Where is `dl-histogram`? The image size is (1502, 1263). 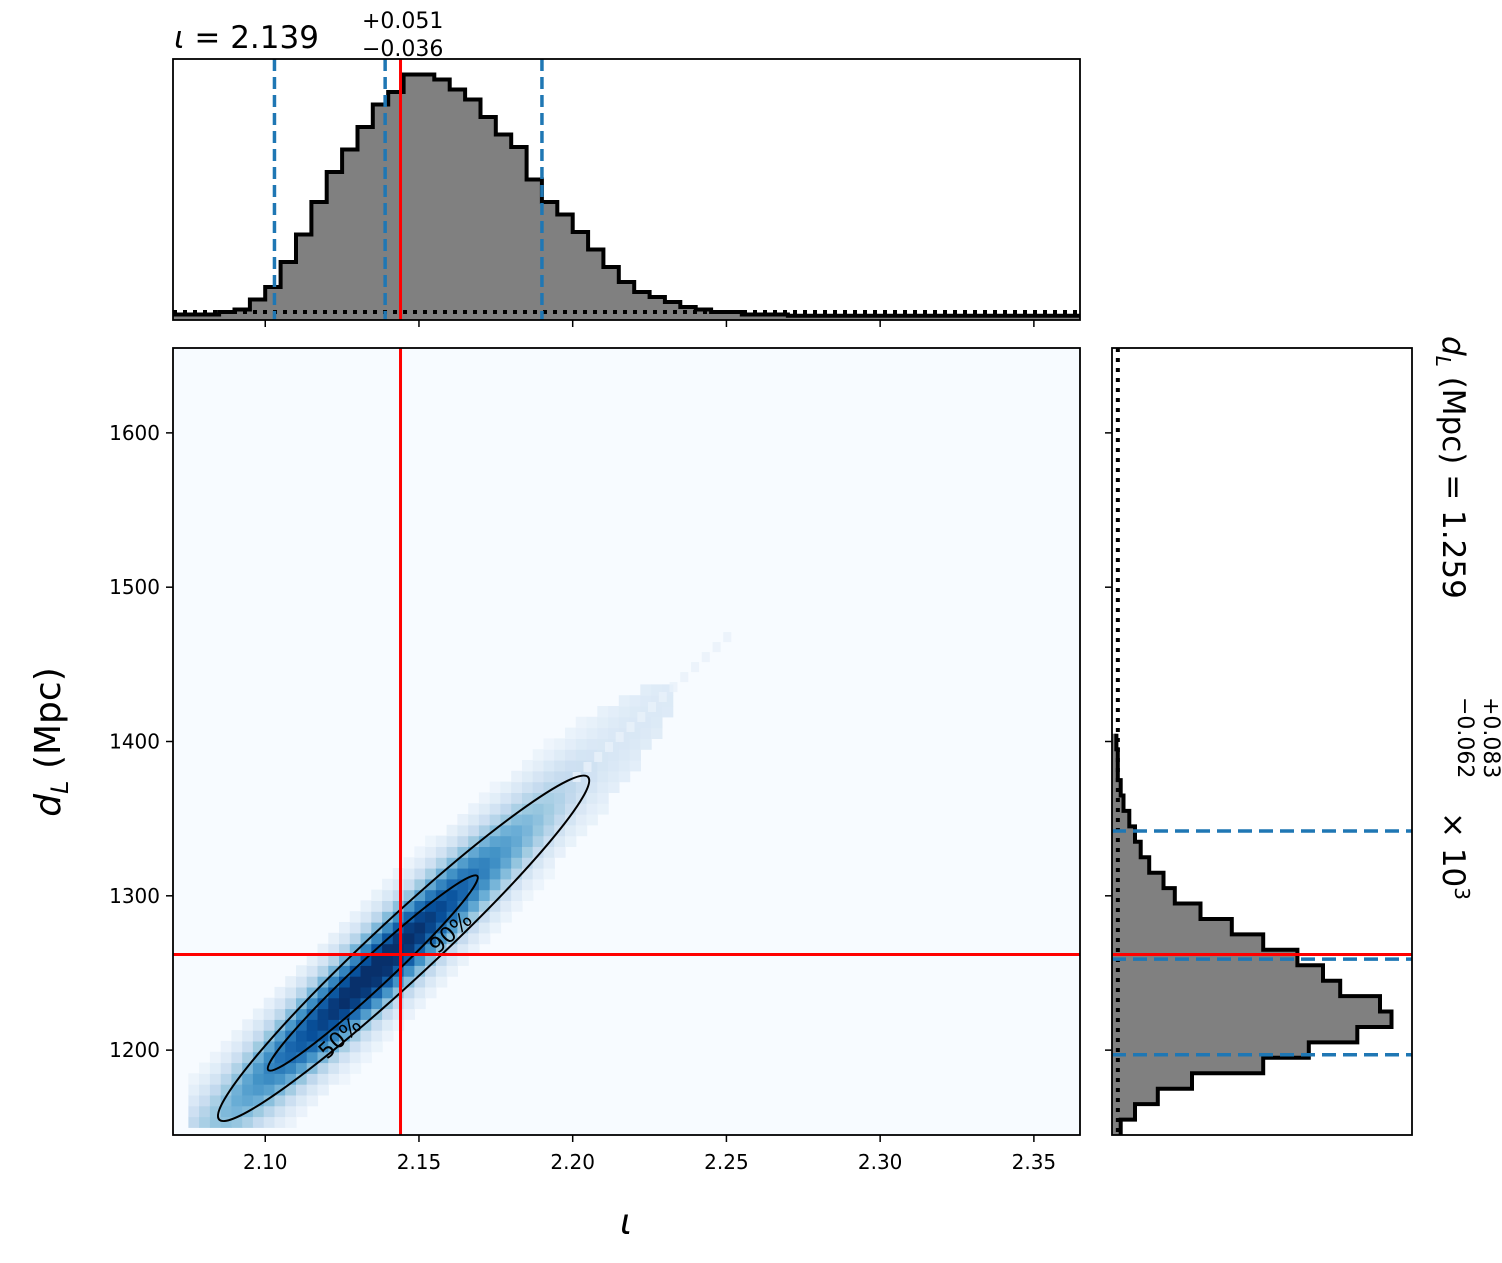
dl-histogram is located at coordinates (1253, 741).